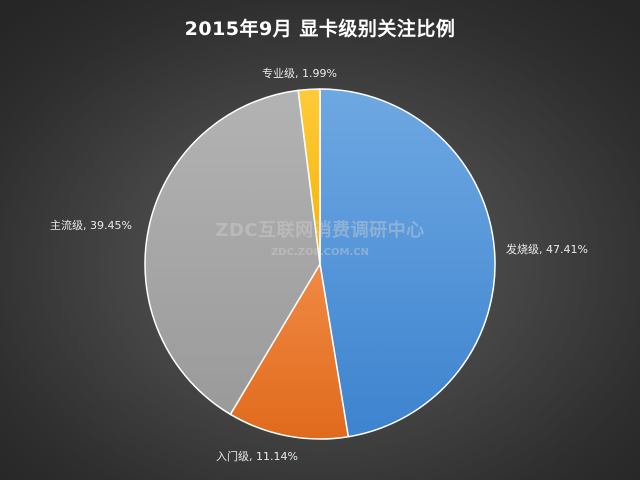 The width and height of the screenshot is (640, 480). I want to click on label-entry: 入门级, 11.14%, so click(257, 456).